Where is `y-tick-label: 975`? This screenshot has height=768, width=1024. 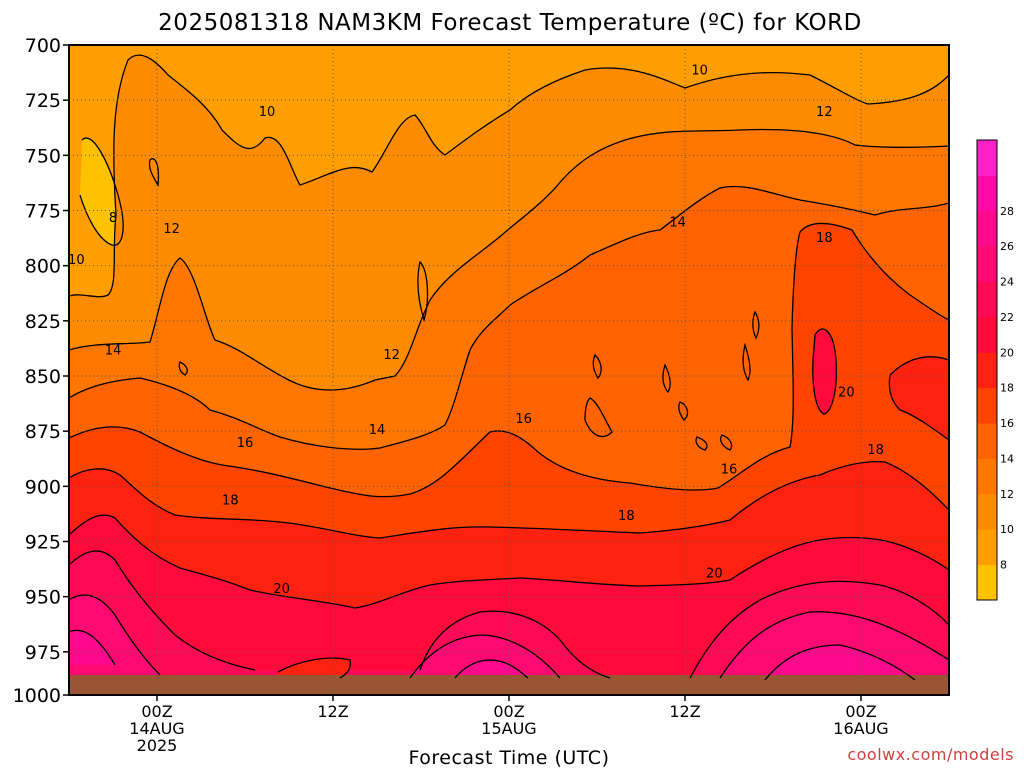 y-tick-label: 975 is located at coordinates (43, 653).